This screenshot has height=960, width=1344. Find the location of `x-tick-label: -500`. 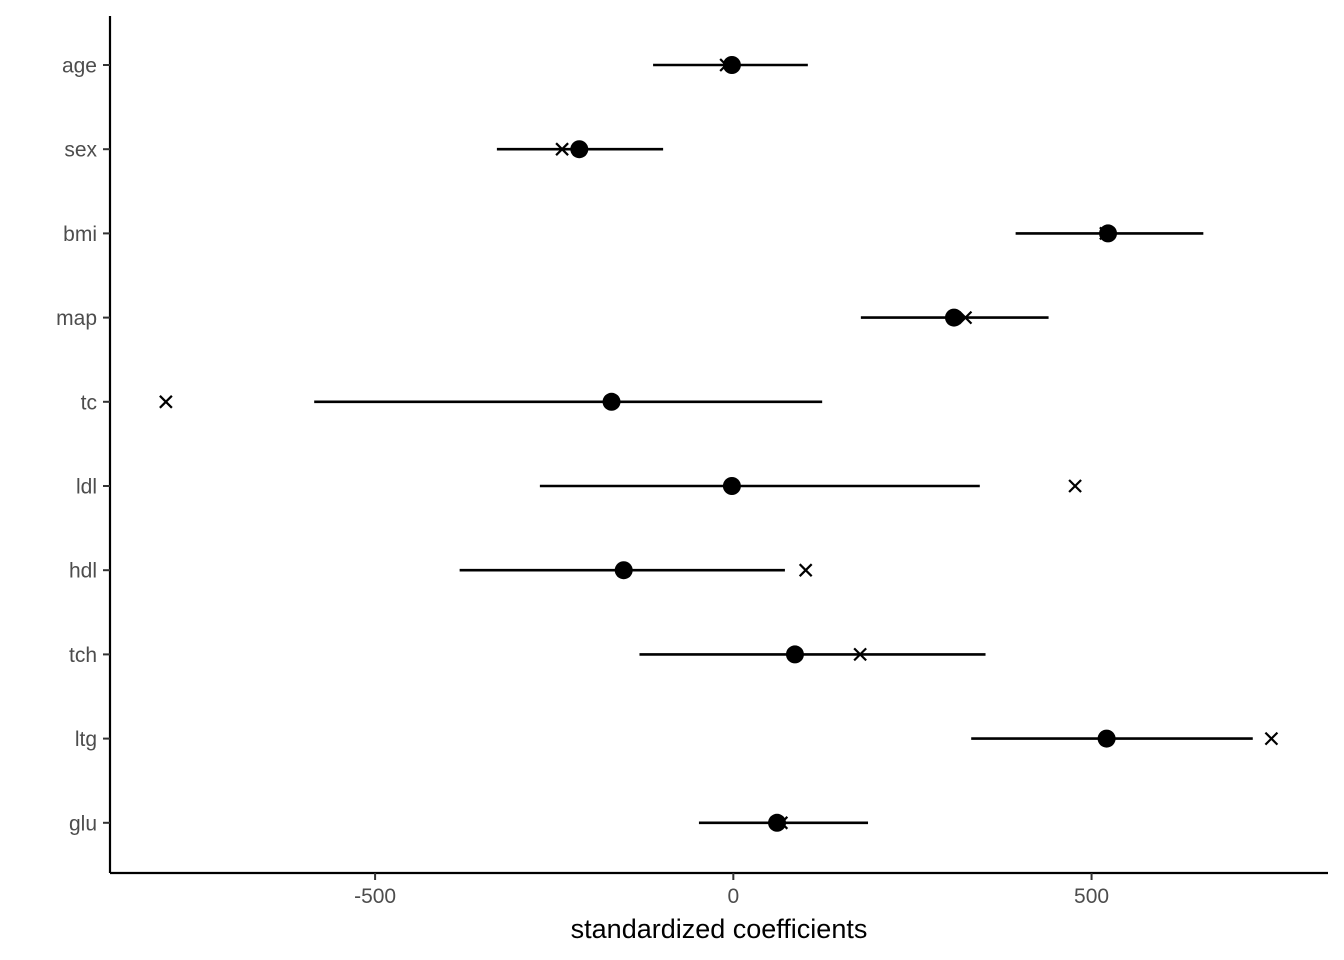

x-tick-label: -500 is located at coordinates (375, 896).